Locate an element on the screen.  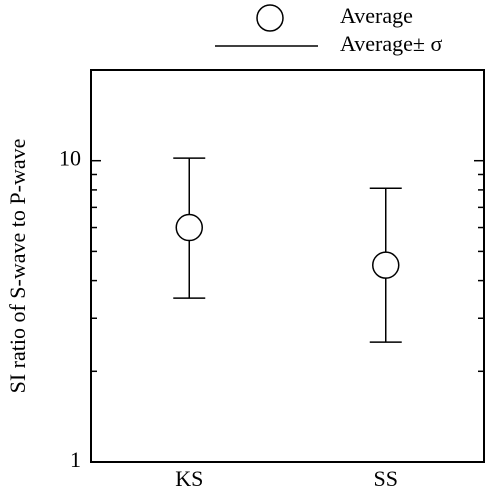
x-tick-label: KS is located at coordinates (189, 478).